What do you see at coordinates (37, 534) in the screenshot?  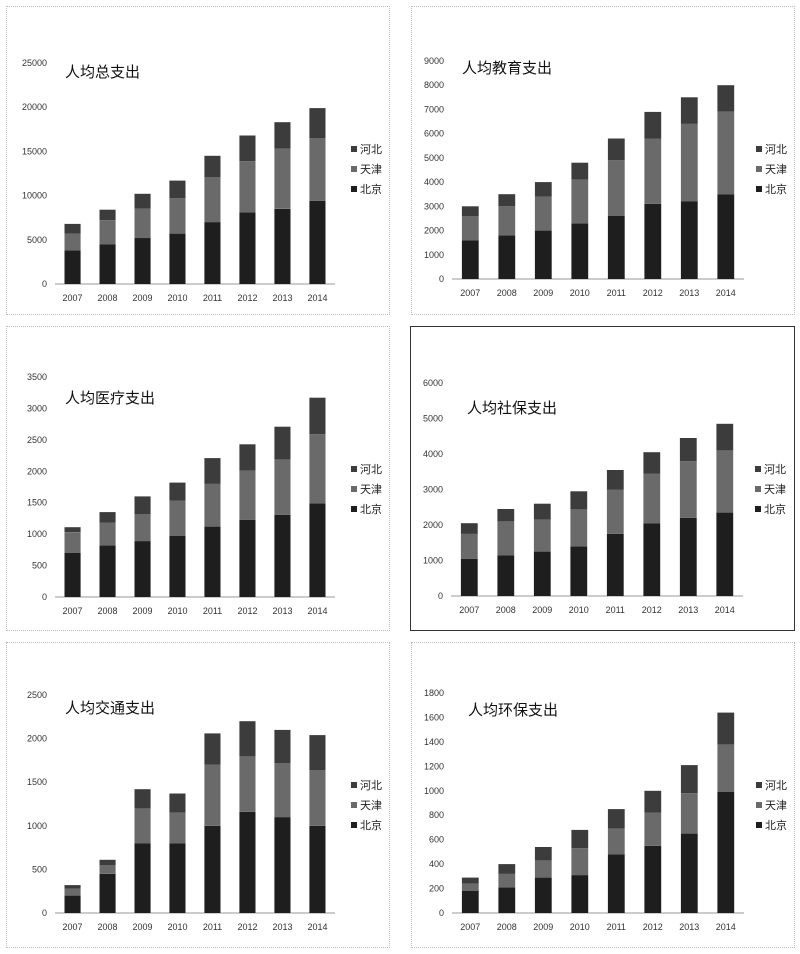 I see `medical-y-tick-label: 1000` at bounding box center [37, 534].